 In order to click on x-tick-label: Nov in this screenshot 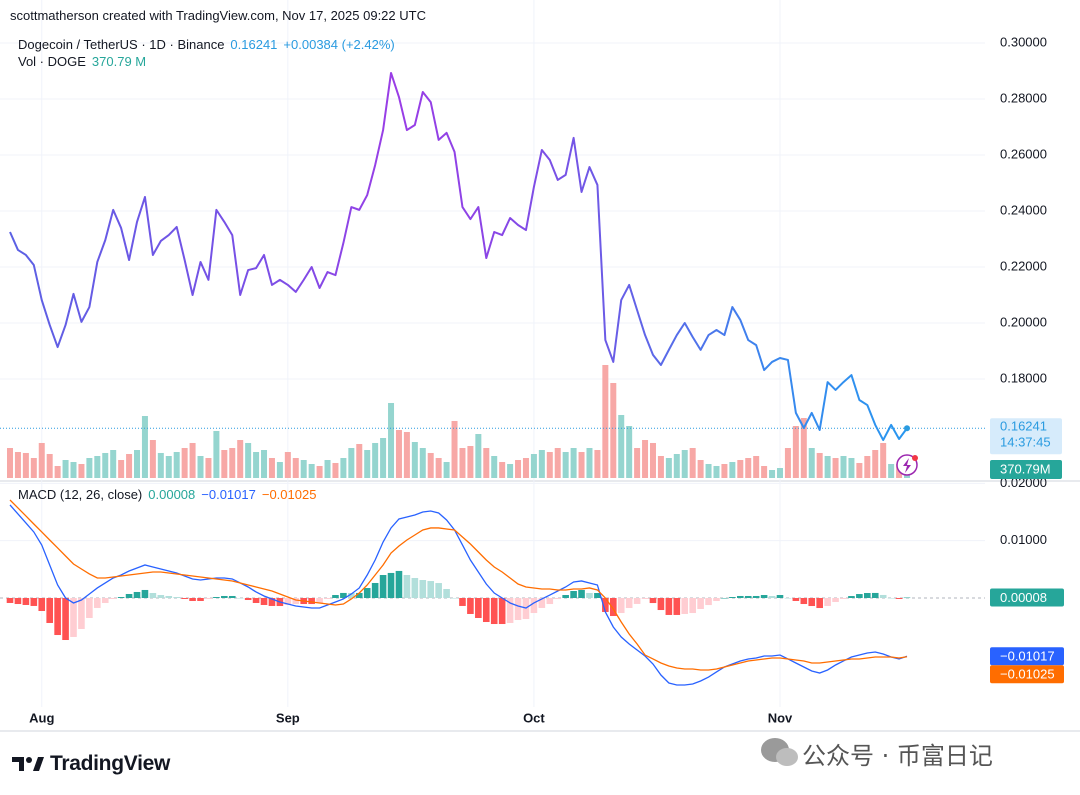, I will do `click(780, 717)`.